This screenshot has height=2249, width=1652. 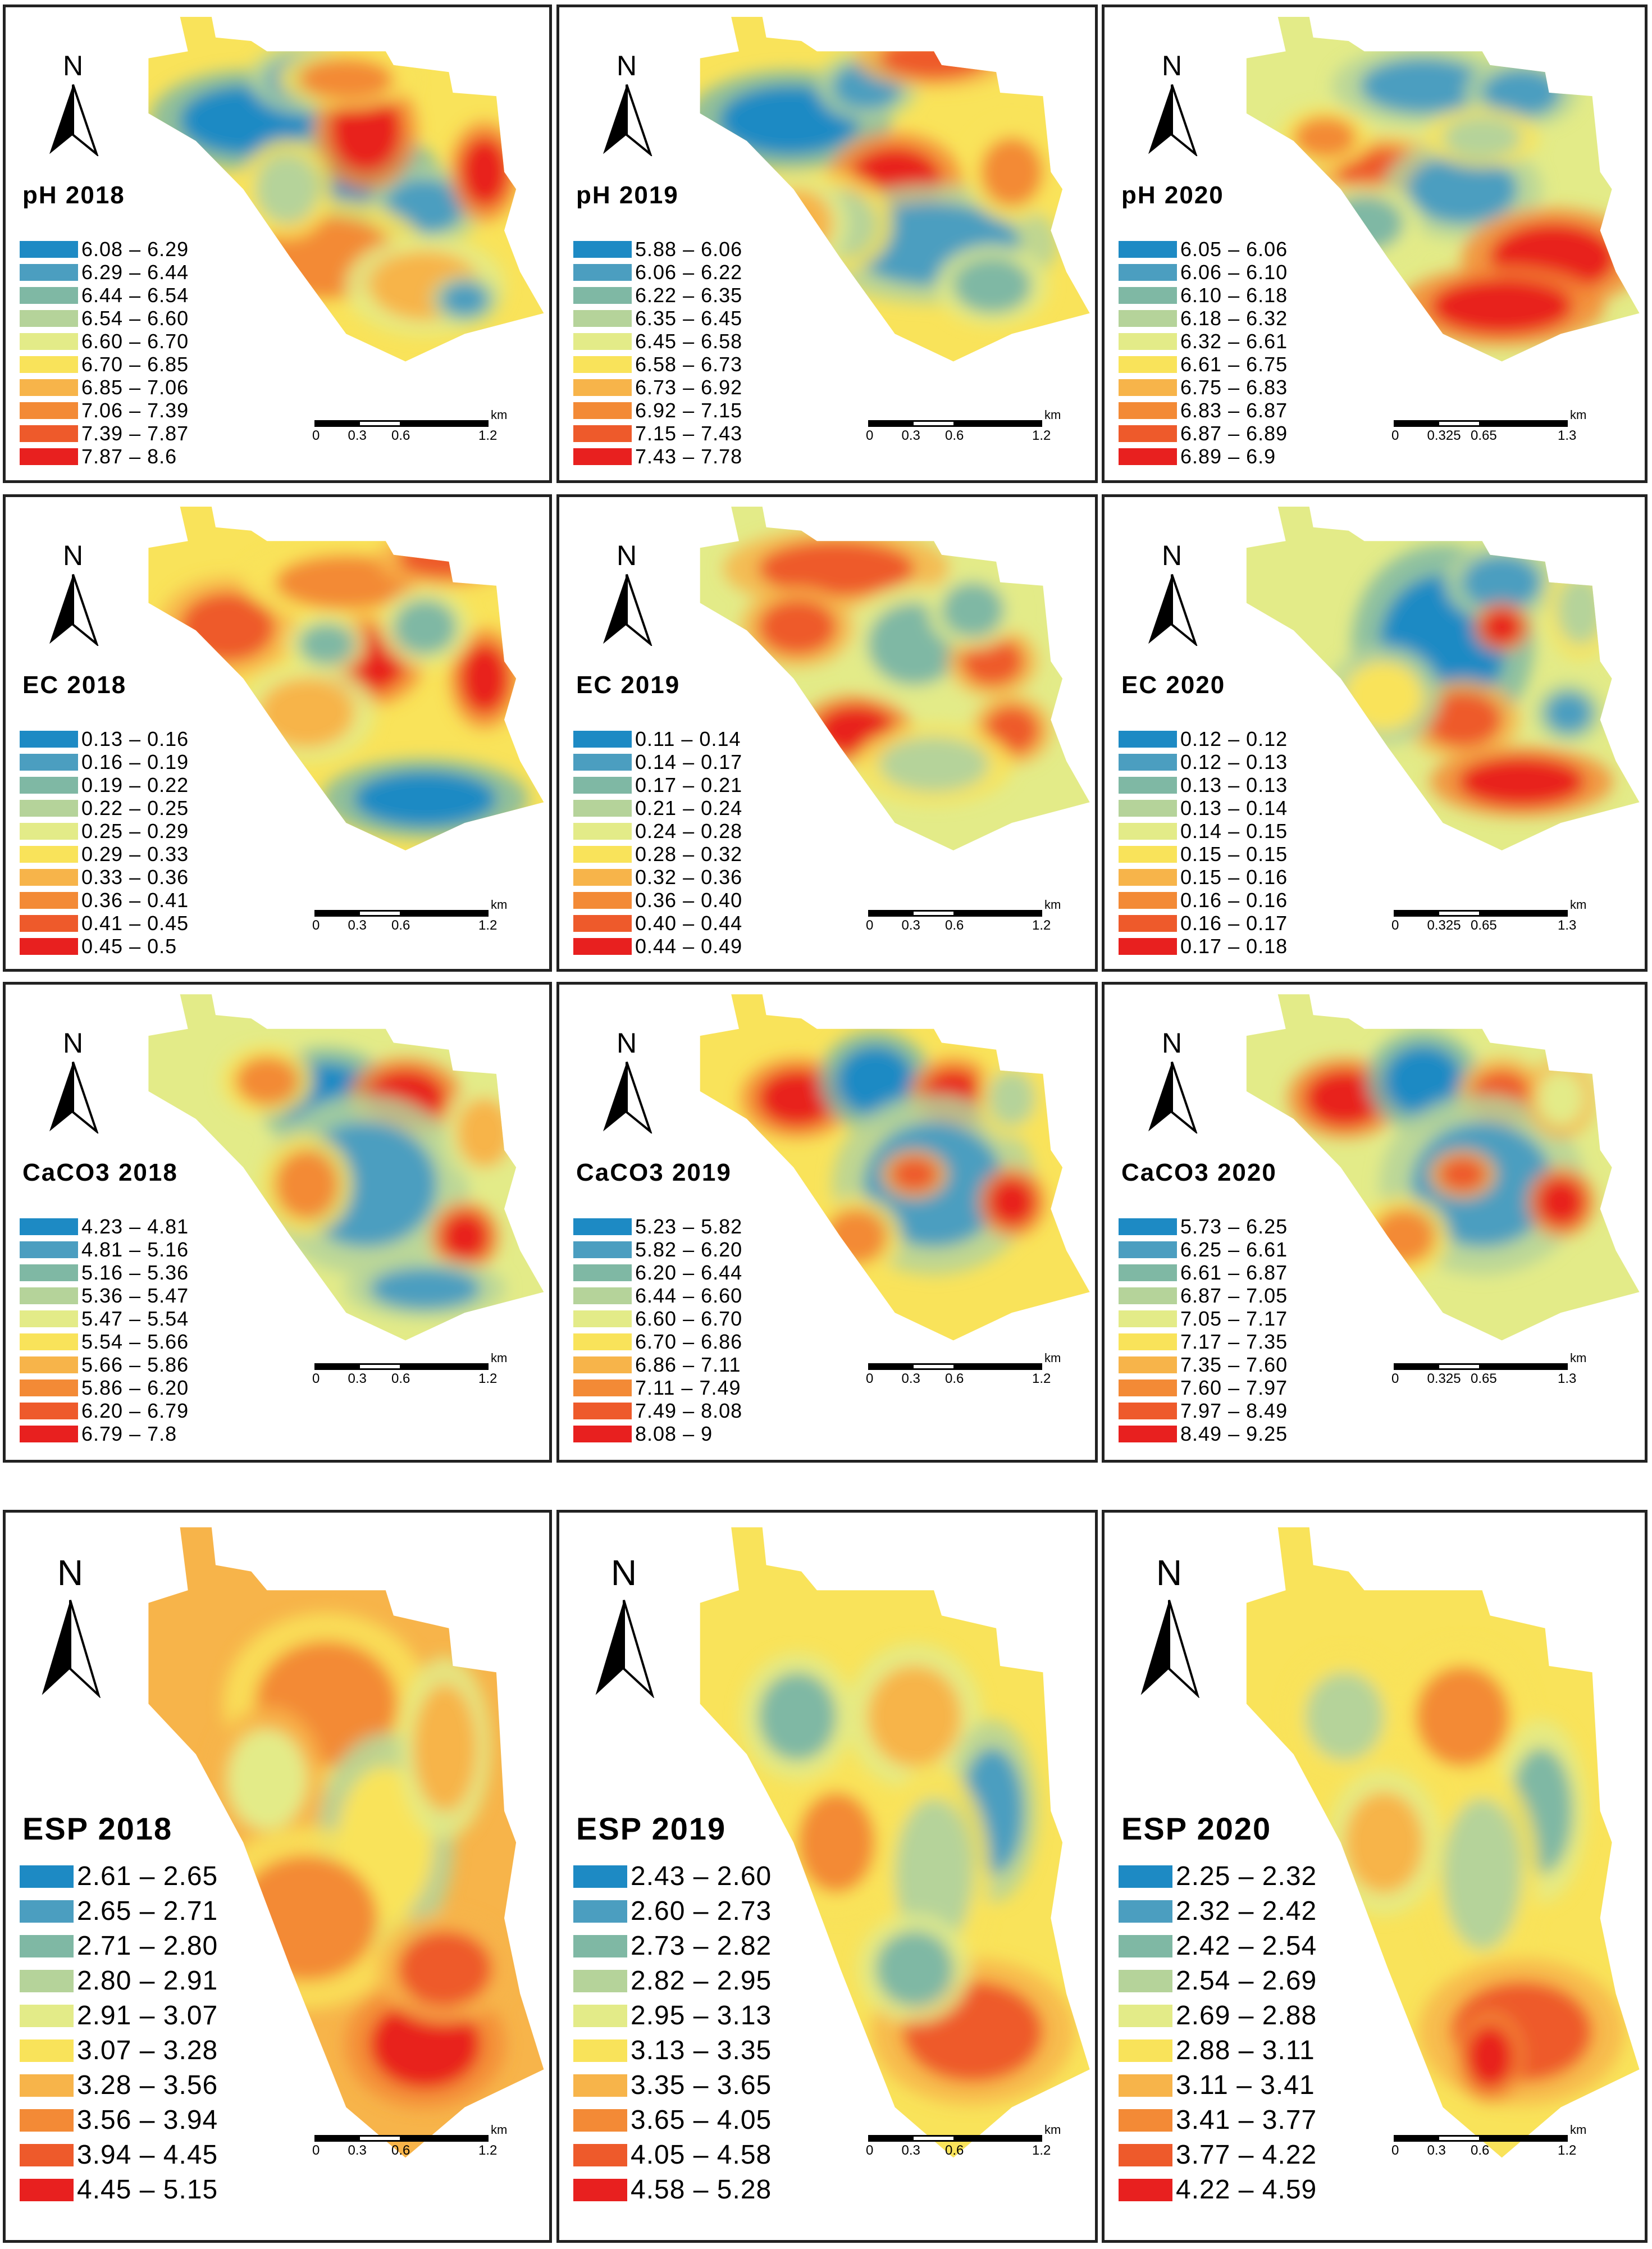 I want to click on legend-item: 2.65 – 2.71, so click(x=119, y=1911).